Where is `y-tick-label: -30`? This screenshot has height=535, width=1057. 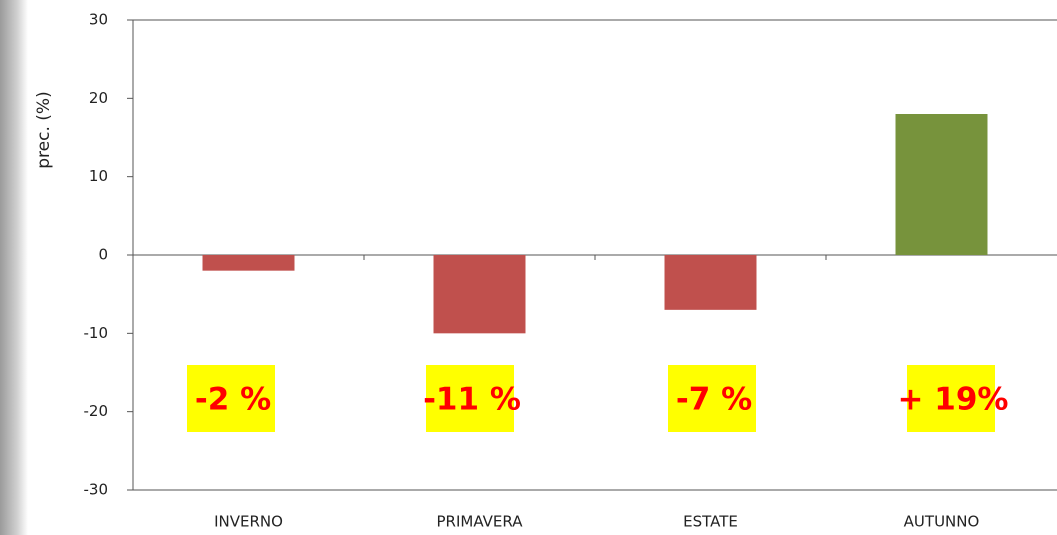
y-tick-label: -30 is located at coordinates (96, 490).